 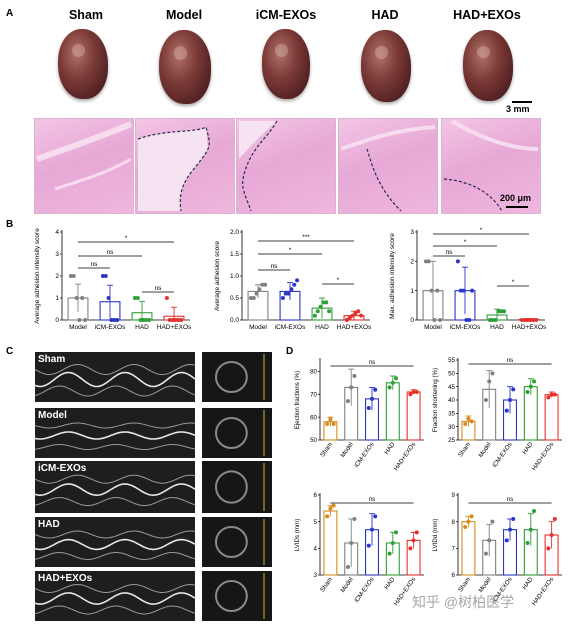 What do you see at coordinates (306, 237) in the screenshot?
I see `significance-label: ***` at bounding box center [306, 237].